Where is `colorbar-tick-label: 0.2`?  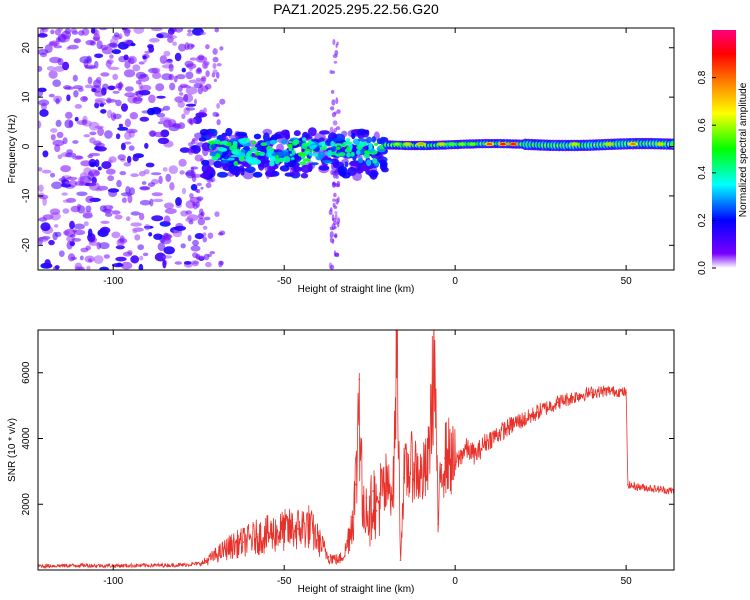 colorbar-tick-label: 0.2 is located at coordinates (702, 220).